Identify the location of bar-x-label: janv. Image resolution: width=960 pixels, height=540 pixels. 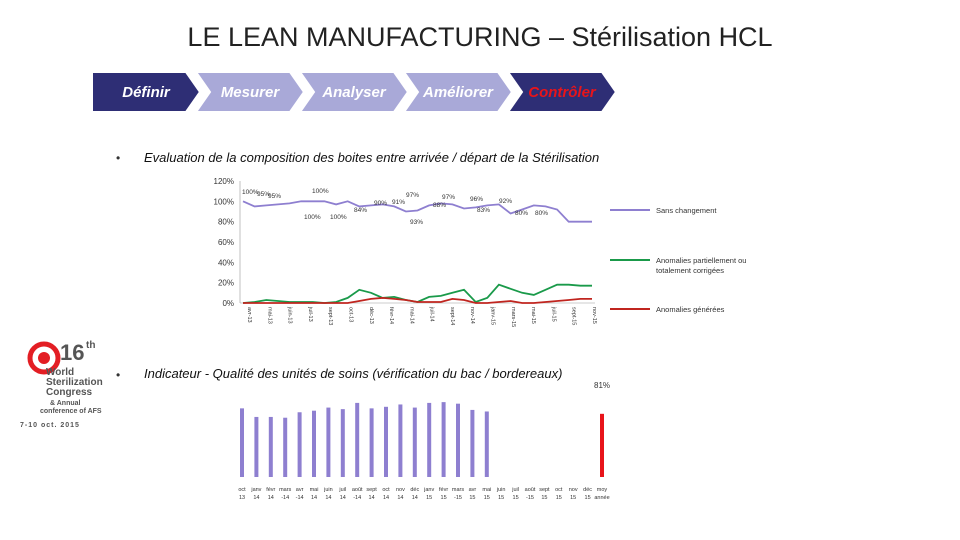
(255, 490).